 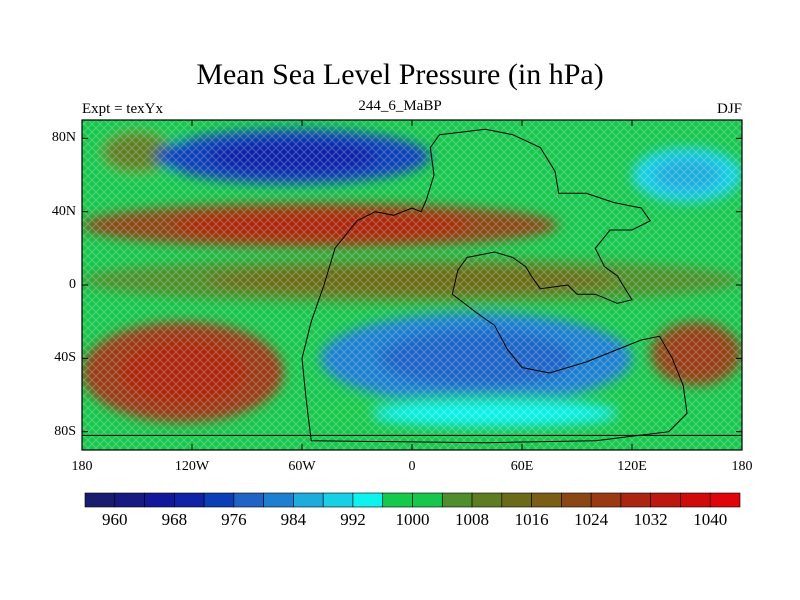 What do you see at coordinates (234, 519) in the screenshot?
I see `colorbar-label: 976` at bounding box center [234, 519].